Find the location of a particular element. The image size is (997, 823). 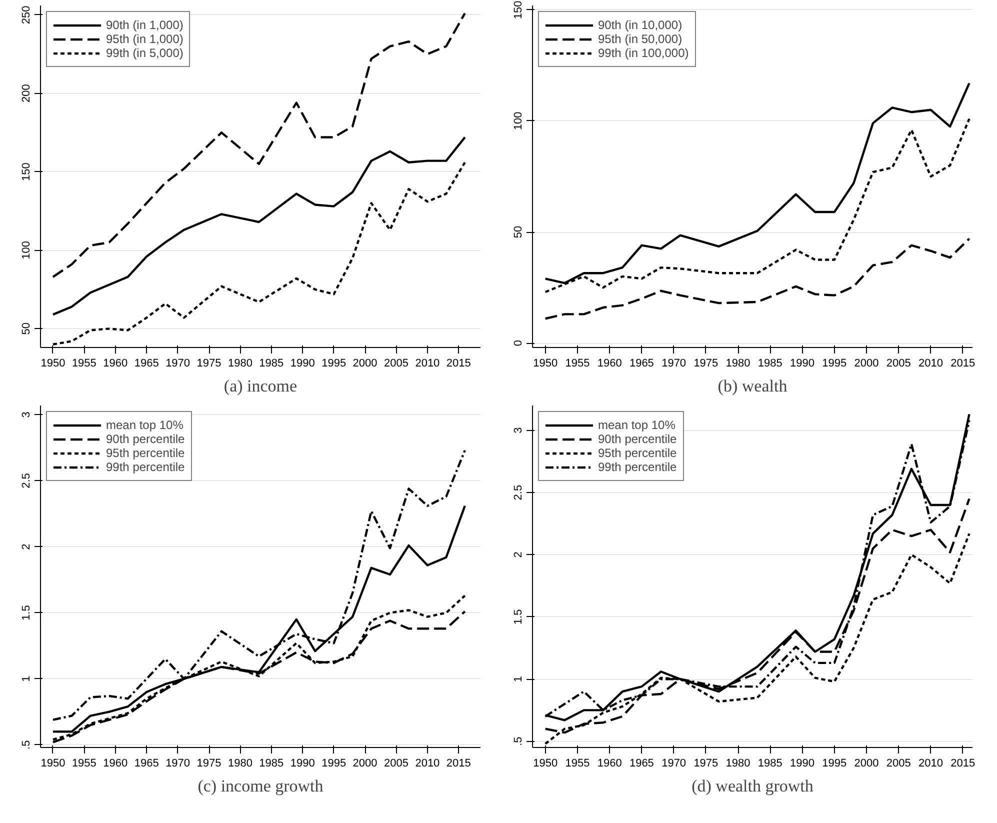

legend-label: 99th (in 100,000) is located at coordinates (643, 53).